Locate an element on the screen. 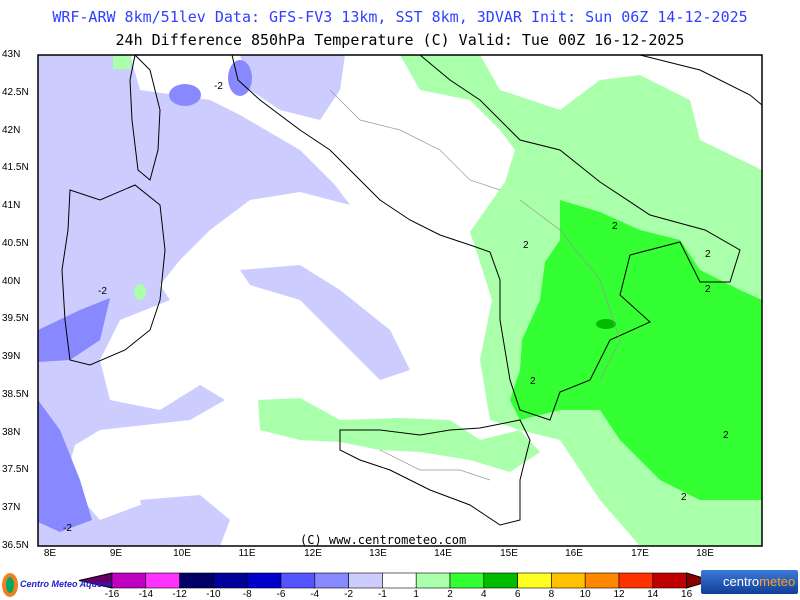 The height and width of the screenshot is (600, 800). lat-label: 37N is located at coordinates (11, 507).